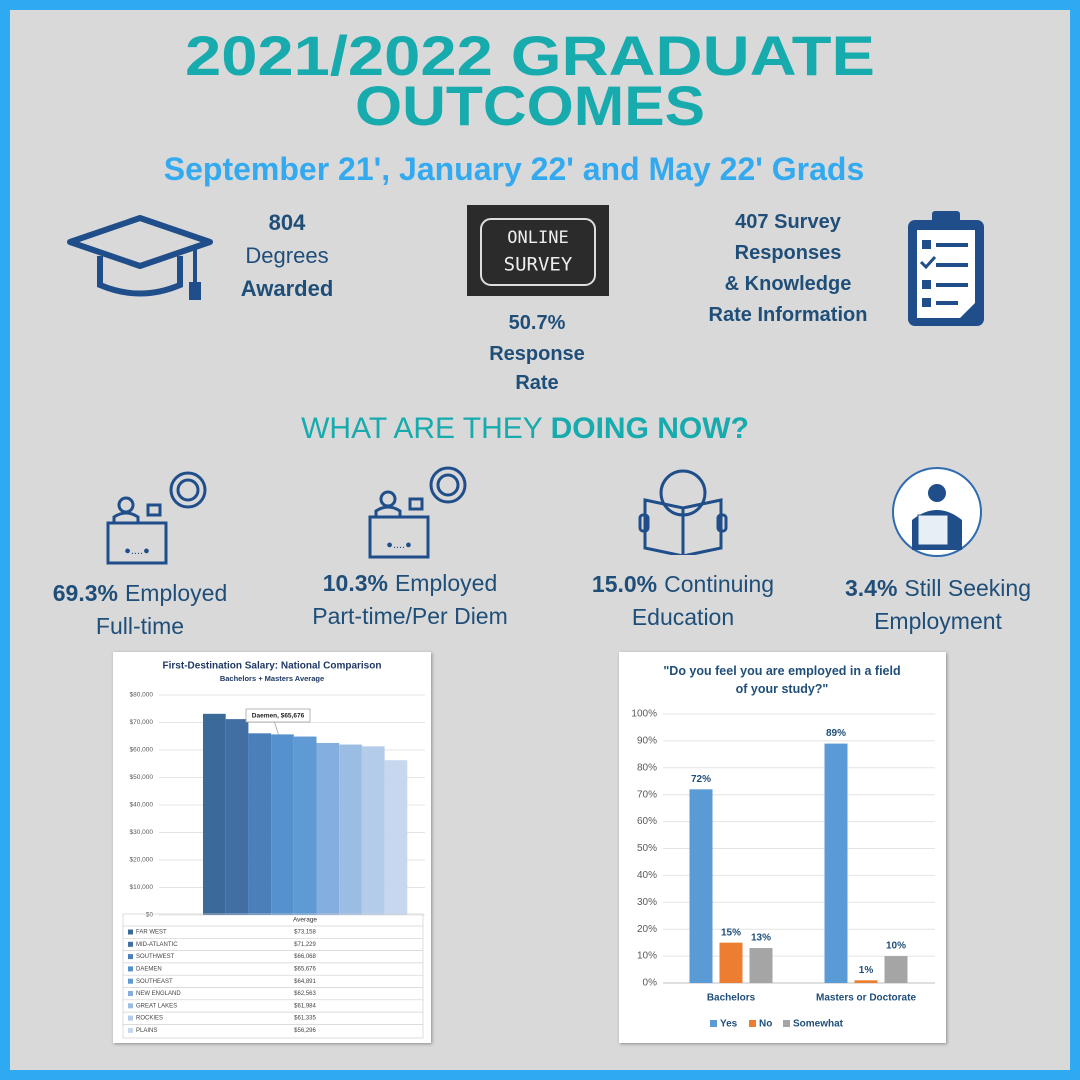  Describe the element at coordinates (287, 222) in the screenshot. I see `degrees-number: 804` at that location.